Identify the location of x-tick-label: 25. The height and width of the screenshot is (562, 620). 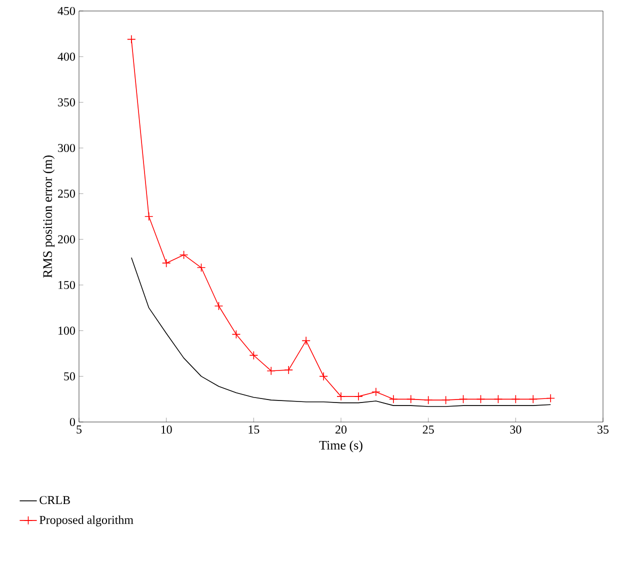
(428, 430).